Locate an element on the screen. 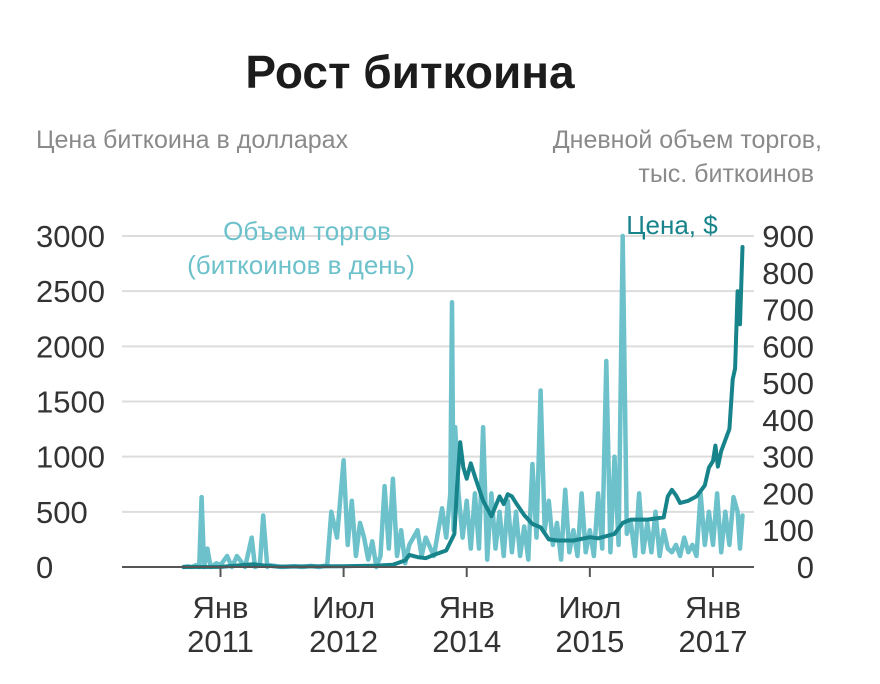  right-tick-label: 600 is located at coordinates (788, 346).